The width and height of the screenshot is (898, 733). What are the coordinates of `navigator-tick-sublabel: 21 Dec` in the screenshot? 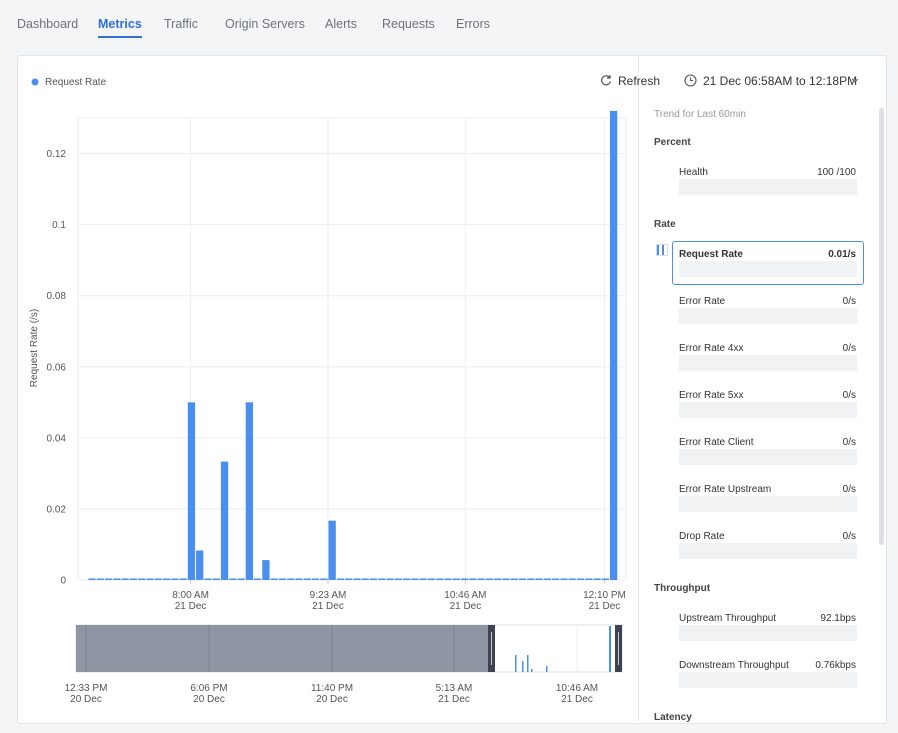 It's located at (454, 699).